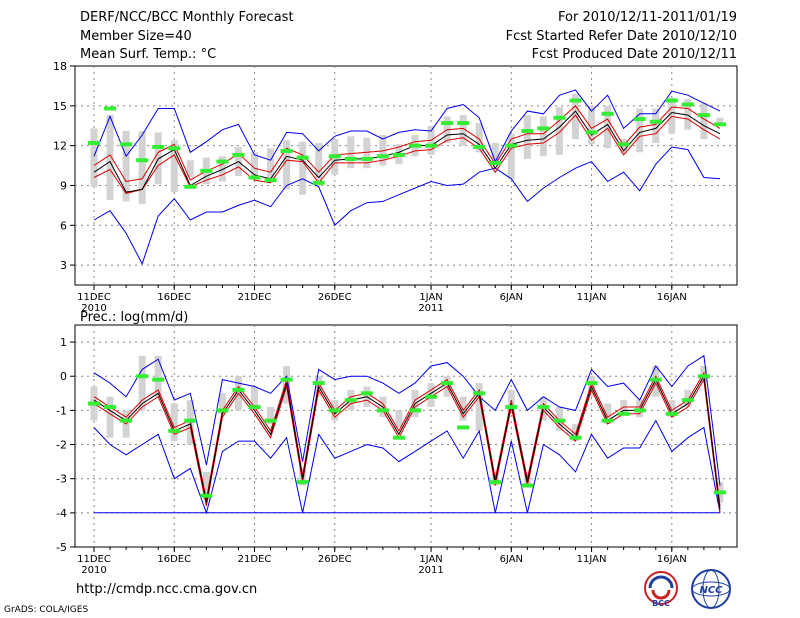 Image resolution: width=800 pixels, height=618 pixels. What do you see at coordinates (63, 376) in the screenshot?
I see `precip-ytick-label: 0` at bounding box center [63, 376].